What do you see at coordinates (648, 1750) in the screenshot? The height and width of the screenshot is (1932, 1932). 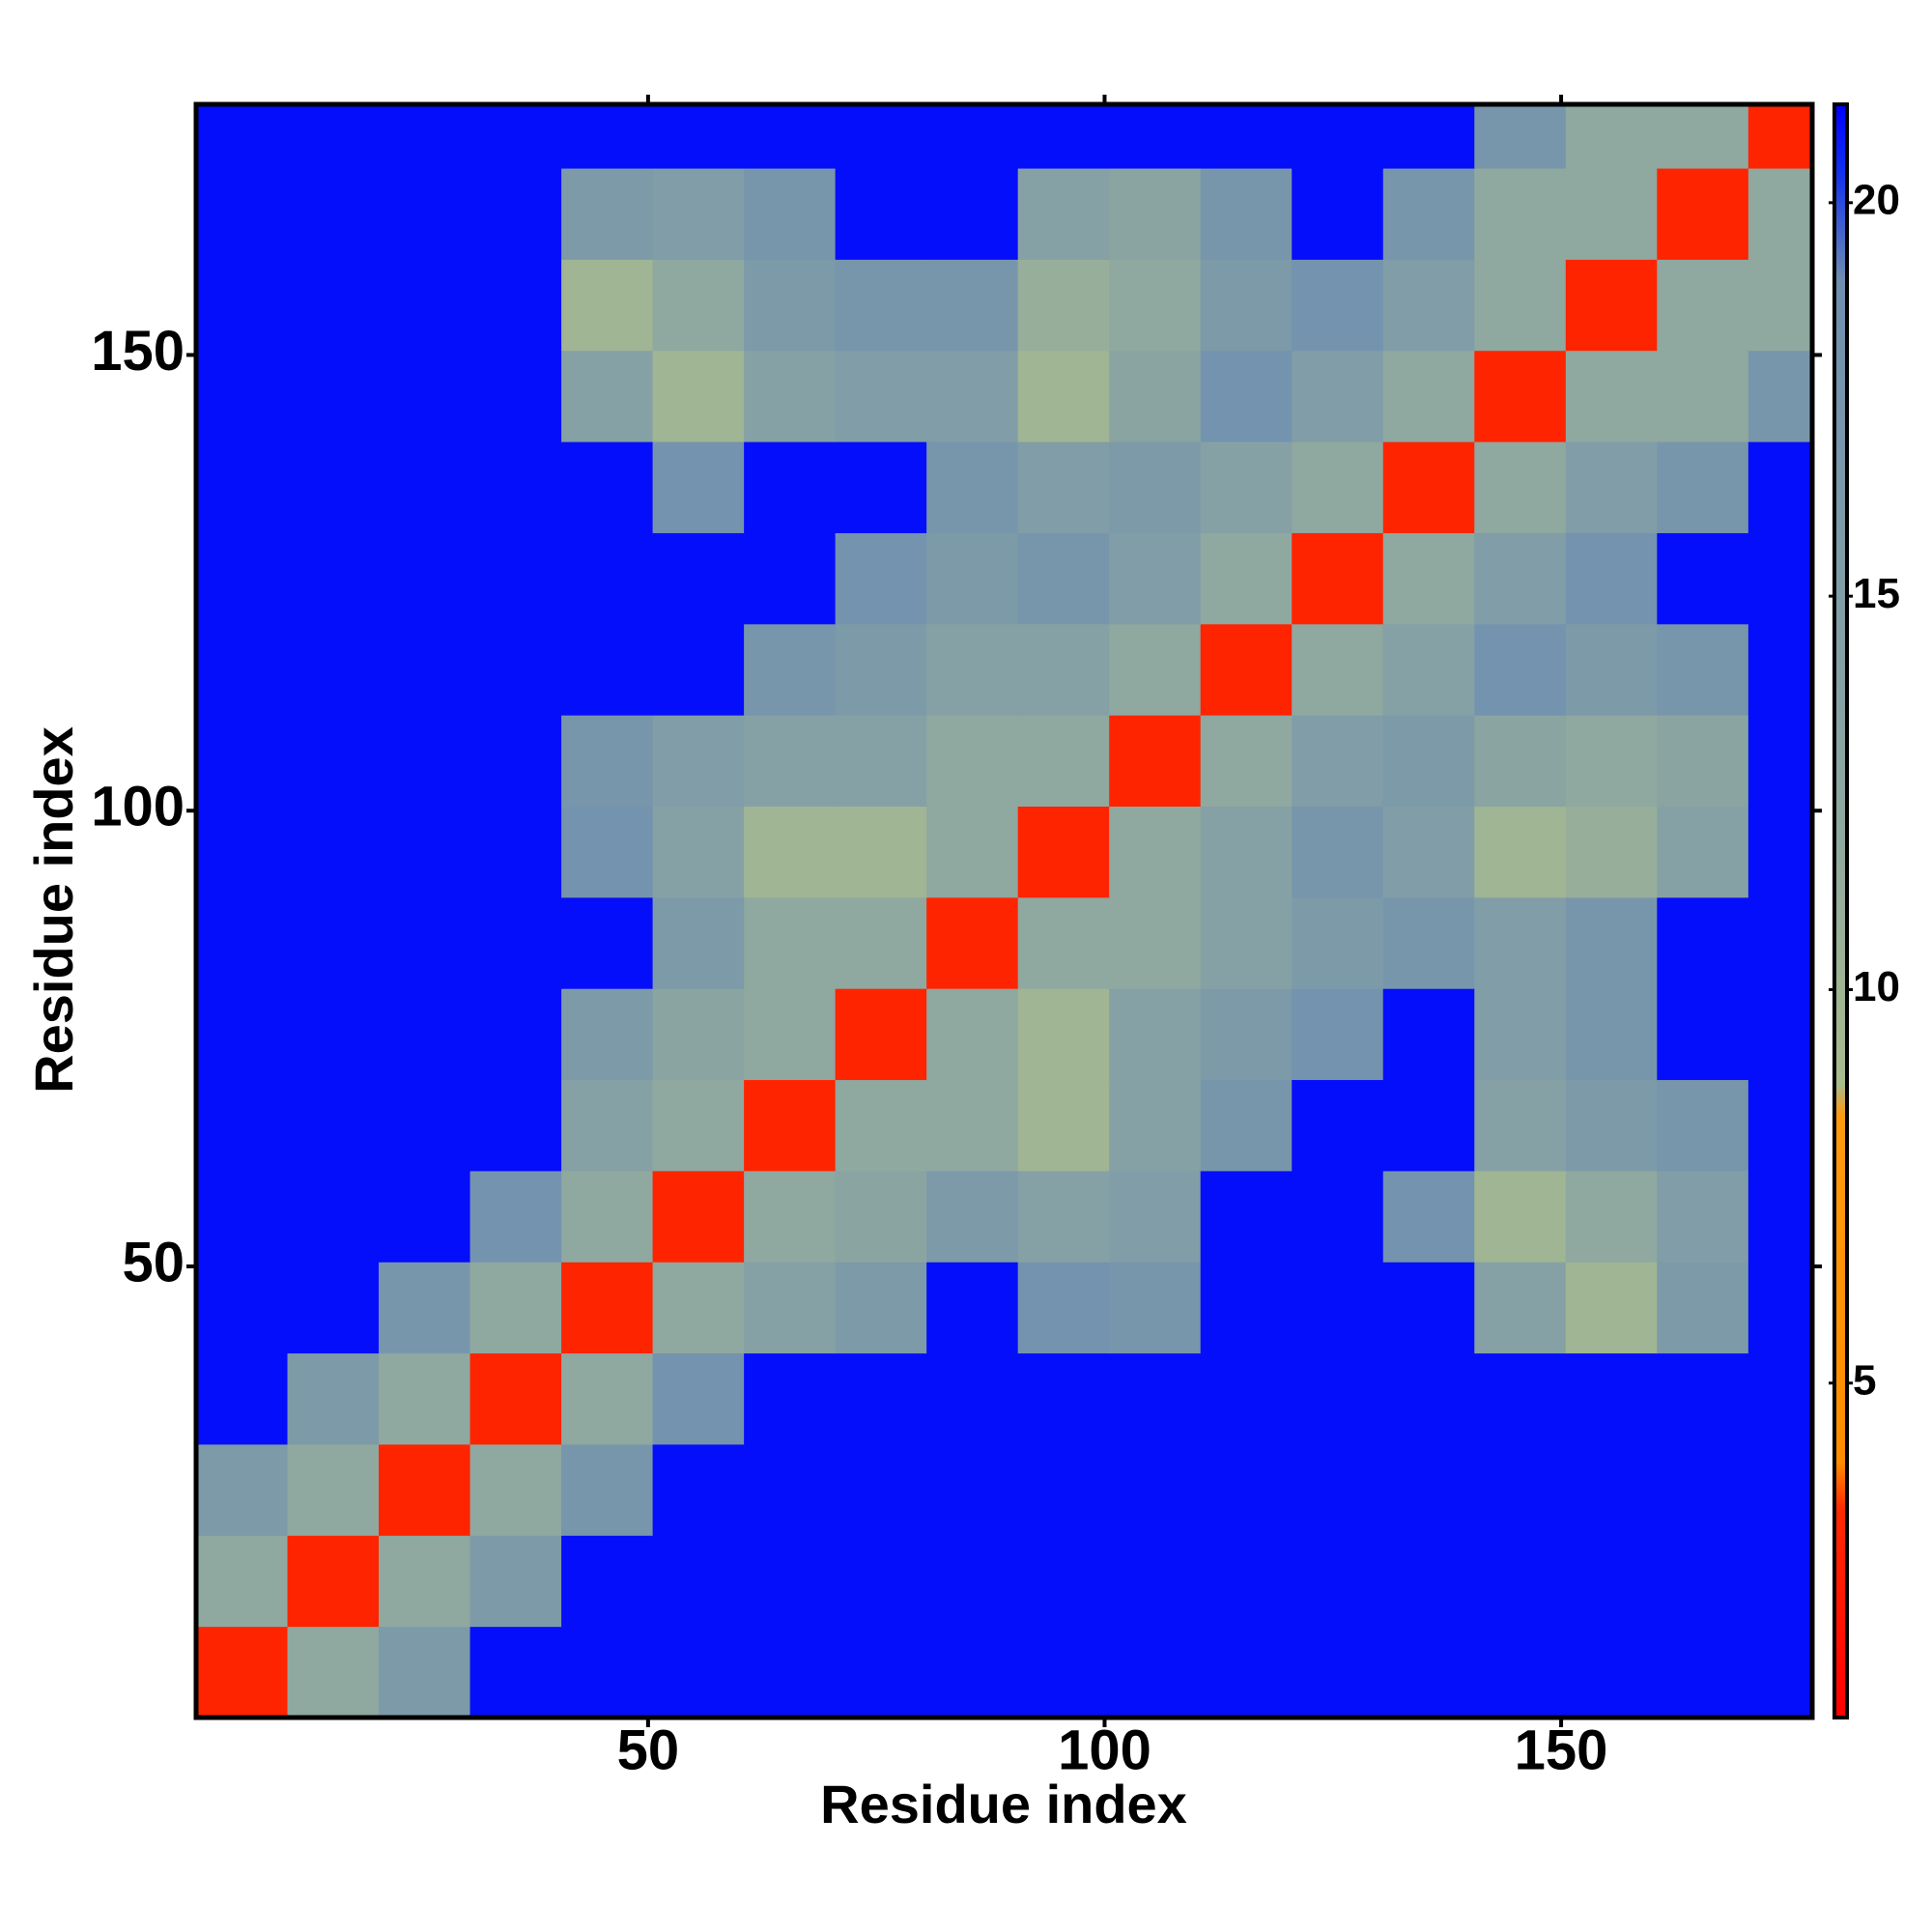 I see `x-tick-label: 50` at bounding box center [648, 1750].